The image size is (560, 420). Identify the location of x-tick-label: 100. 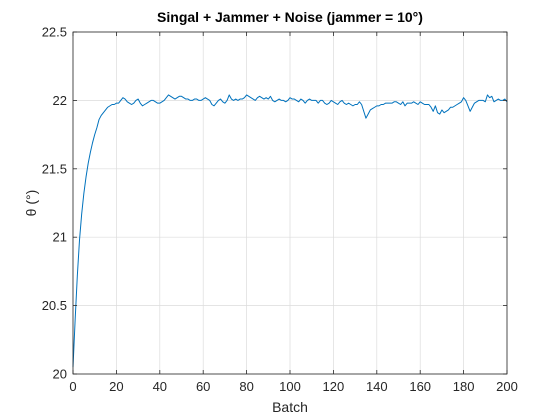
(290, 386).